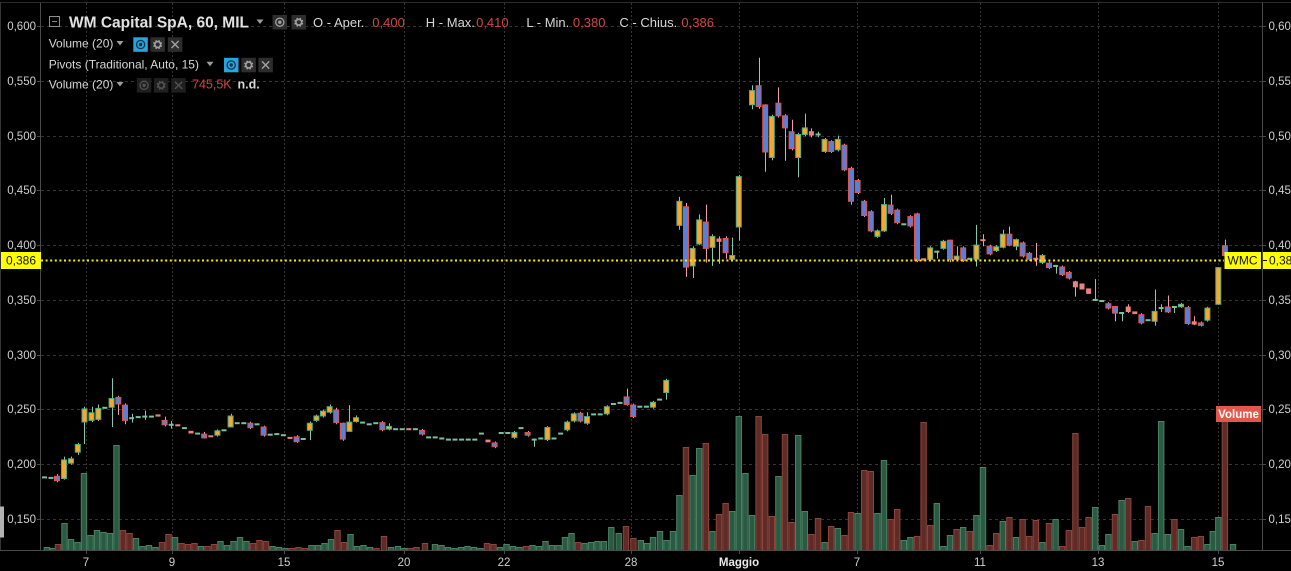 The width and height of the screenshot is (1291, 571). Describe the element at coordinates (21, 410) in the screenshot. I see `svg-text: 0,250` at that location.